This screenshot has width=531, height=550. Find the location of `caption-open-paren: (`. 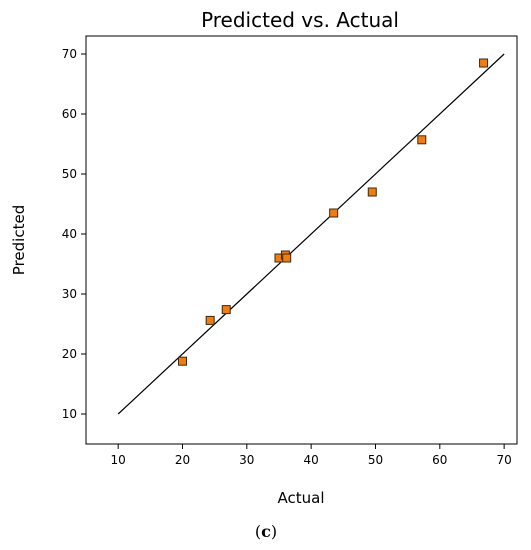

caption-open-paren: ( is located at coordinates (258, 531).